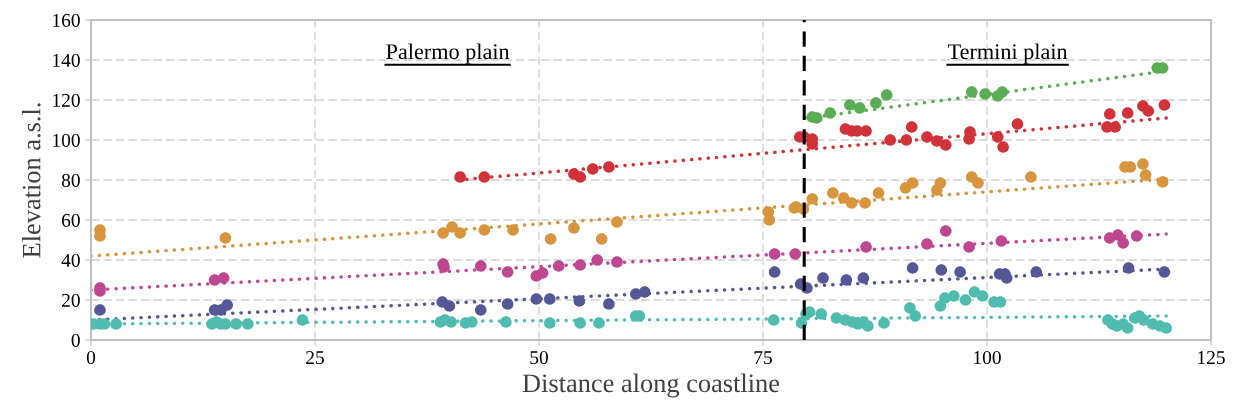 The image size is (1236, 418). I want to click on x-axis-title: Distance along coastline, so click(651, 385).